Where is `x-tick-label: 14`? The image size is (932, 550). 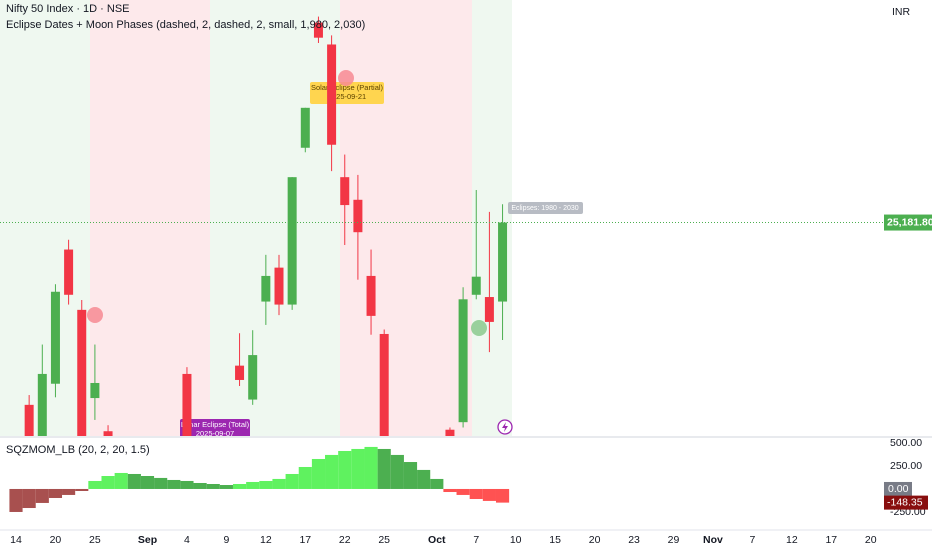 x-tick-label: 14 is located at coordinates (16, 540).